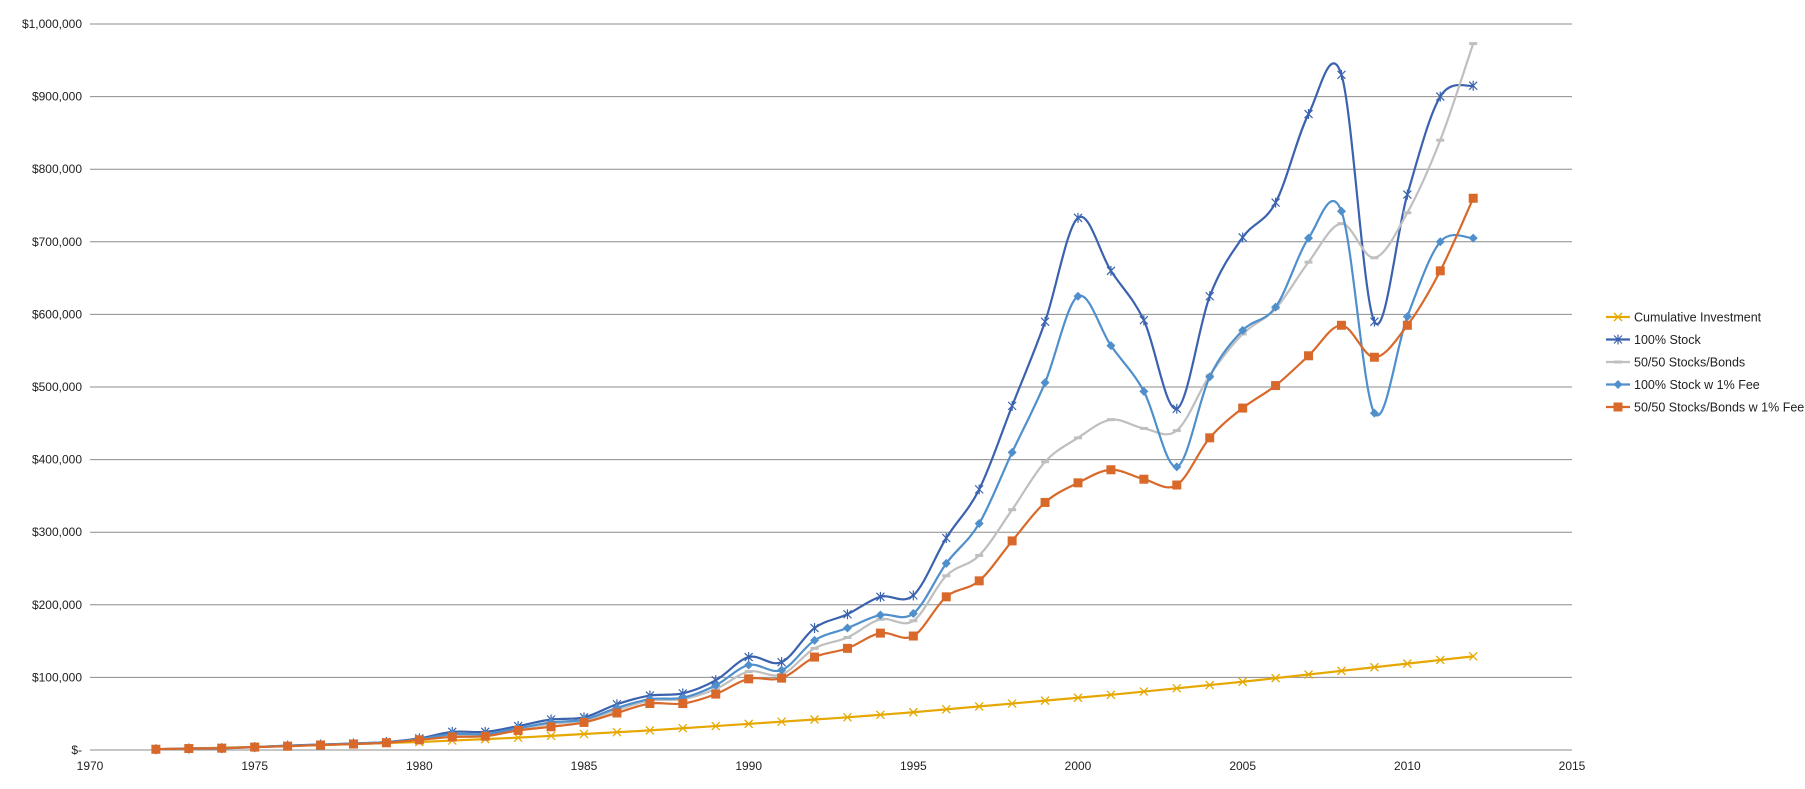 This screenshot has width=1805, height=789. I want to click on x-tick-label: 1990, so click(748, 766).